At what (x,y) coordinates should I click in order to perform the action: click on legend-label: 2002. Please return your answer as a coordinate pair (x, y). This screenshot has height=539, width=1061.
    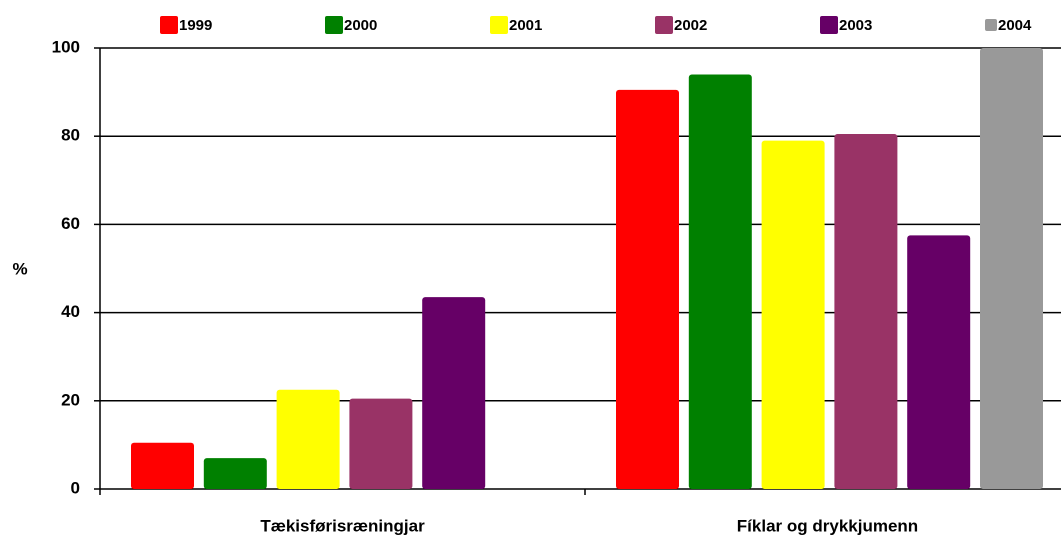
    Looking at the image, I should click on (690, 25).